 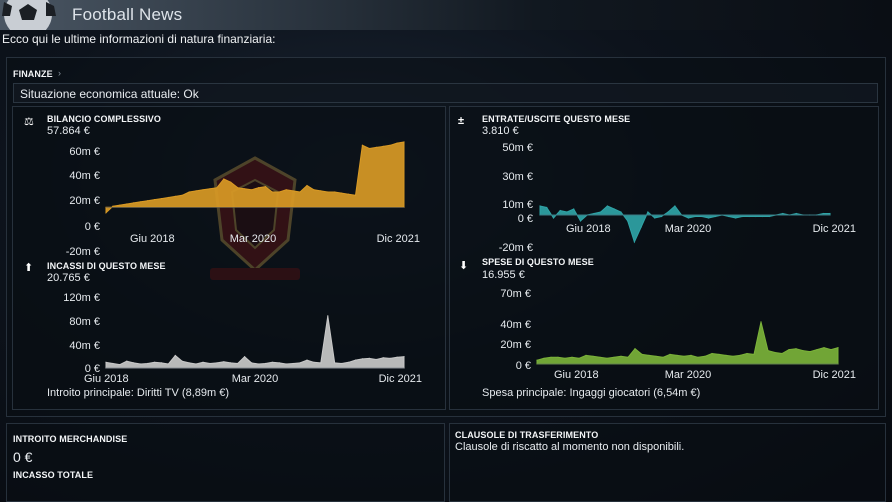 What do you see at coordinates (635, 393) in the screenshot?
I see `expense-note-value: Ingaggi giocatori (6,54m €)` at bounding box center [635, 393].